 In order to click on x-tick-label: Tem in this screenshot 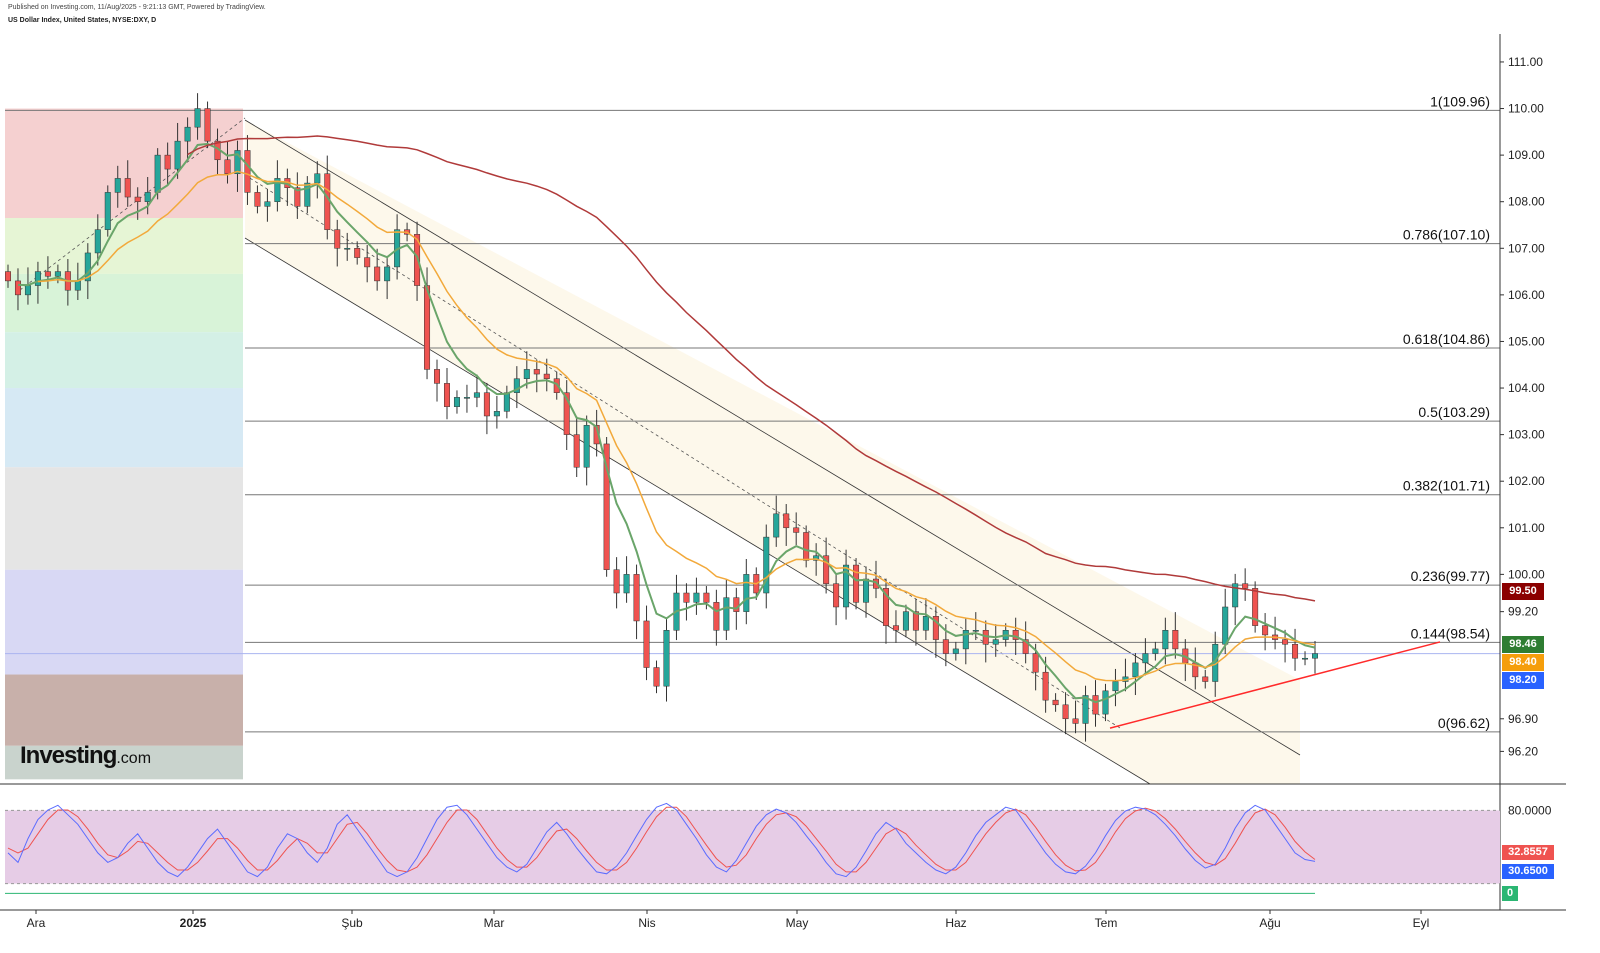, I will do `click(1106, 923)`.